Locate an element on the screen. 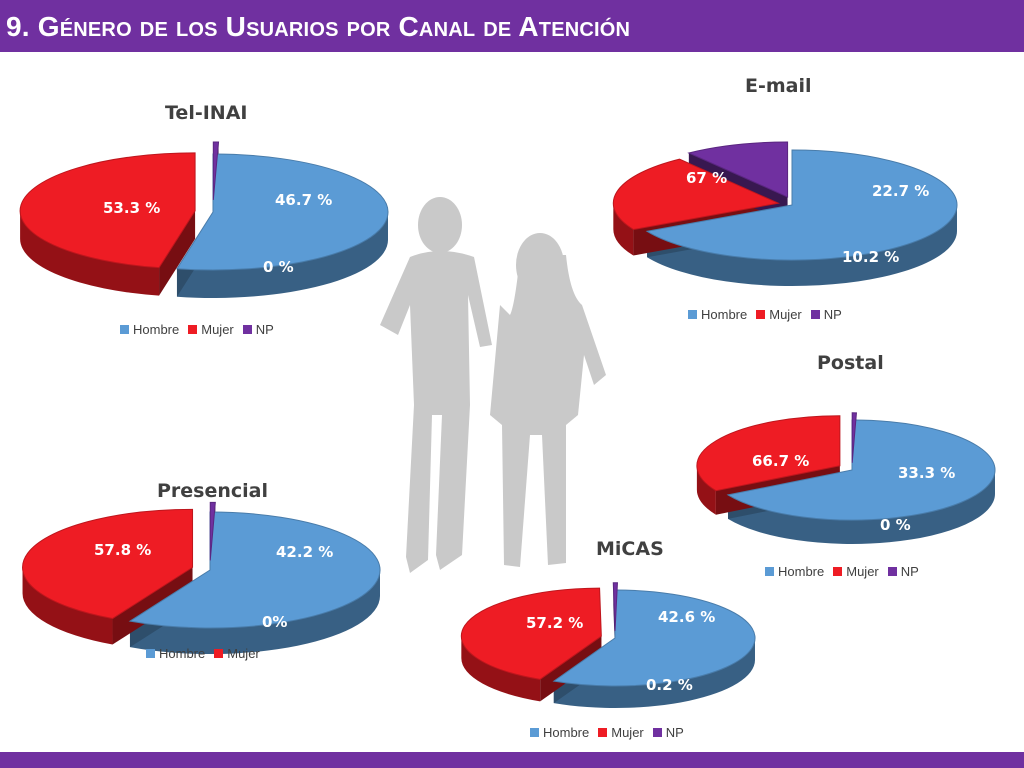  legend-presencial: Hombre Mujer is located at coordinates (207, 653).